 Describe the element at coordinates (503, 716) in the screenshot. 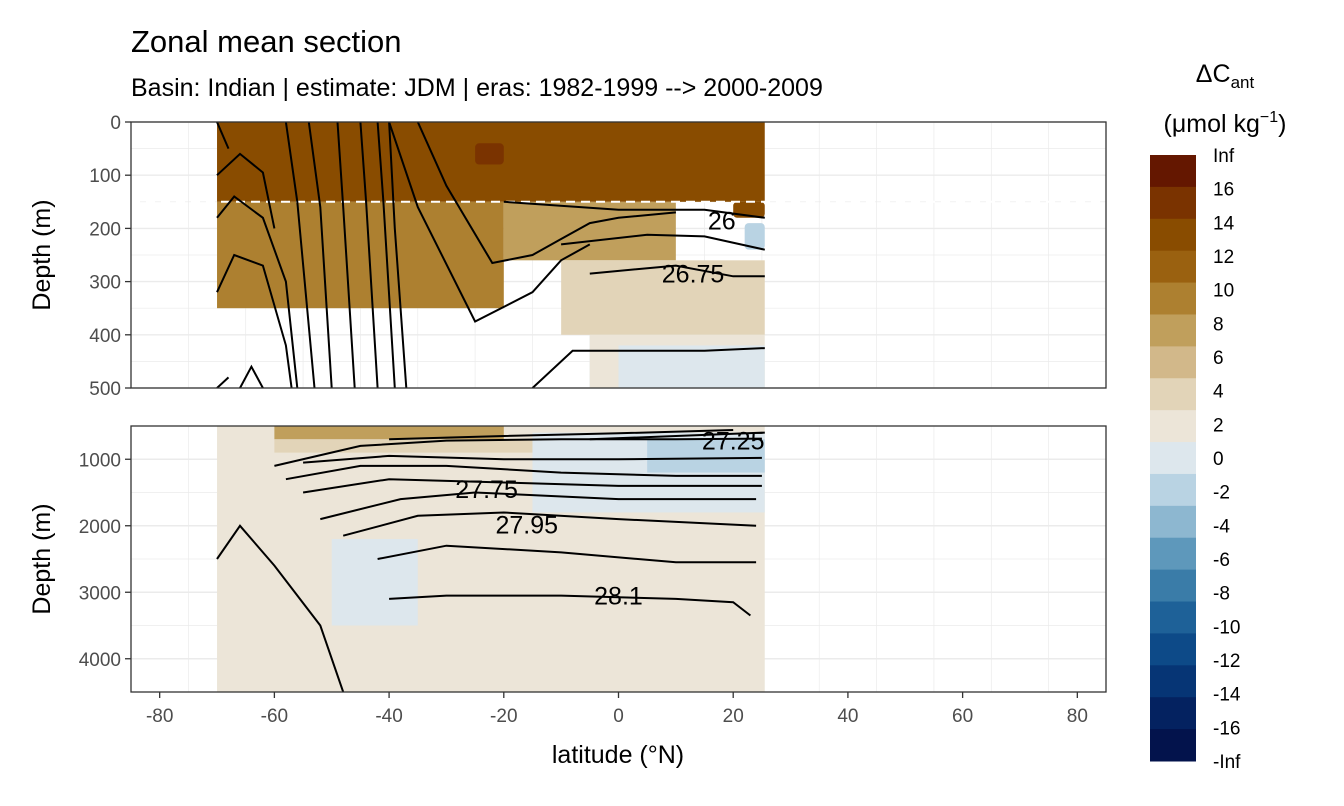

I see `x-tick-label: -20` at that location.